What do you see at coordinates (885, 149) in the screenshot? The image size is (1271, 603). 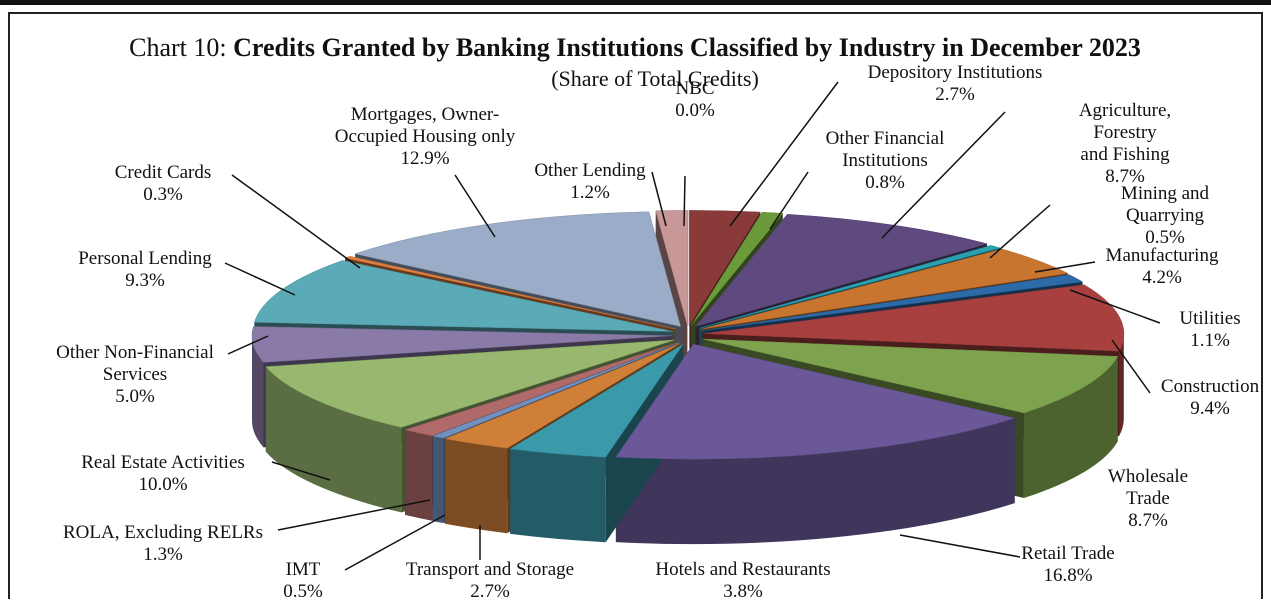 I see `category-label: Other Financial Institutions` at bounding box center [885, 149].